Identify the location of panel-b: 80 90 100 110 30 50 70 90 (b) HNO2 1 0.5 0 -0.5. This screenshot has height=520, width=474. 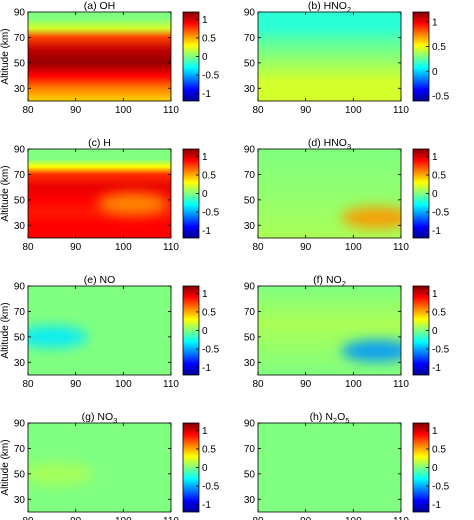
(347, 58).